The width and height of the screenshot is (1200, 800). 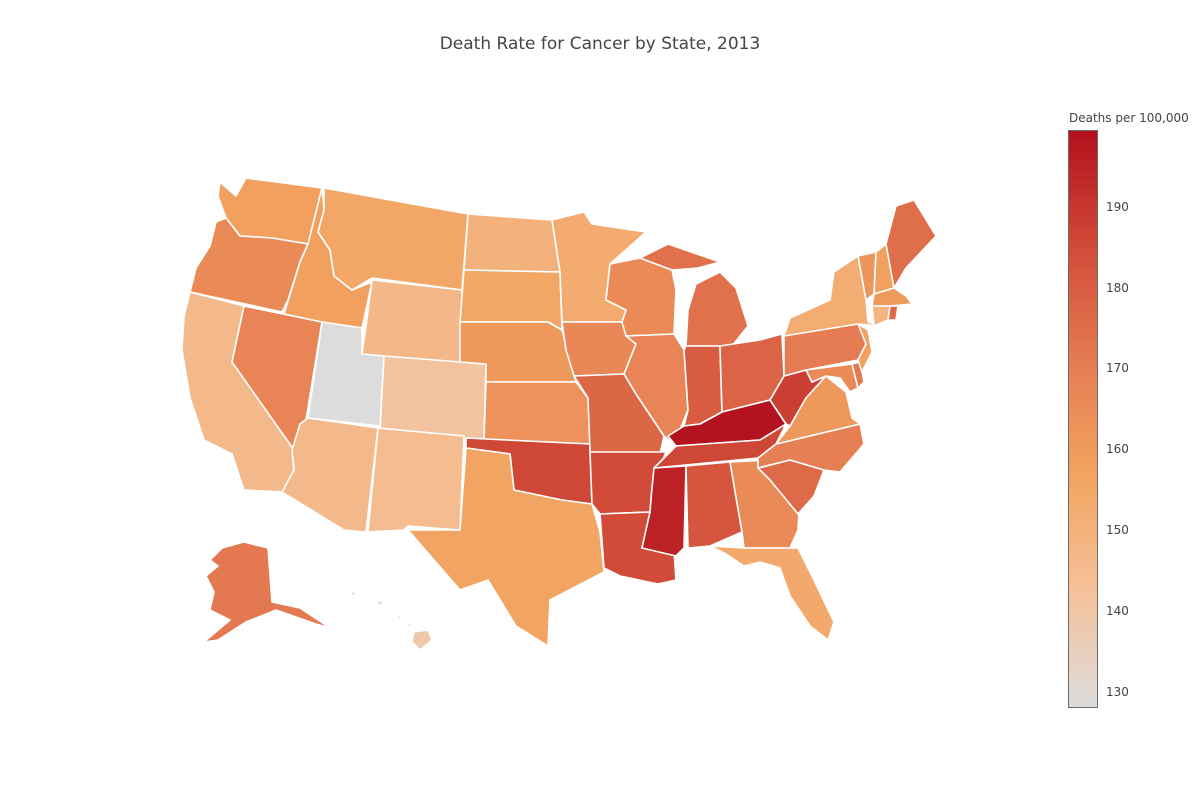 I want to click on state-alabama, so click(x=714, y=505).